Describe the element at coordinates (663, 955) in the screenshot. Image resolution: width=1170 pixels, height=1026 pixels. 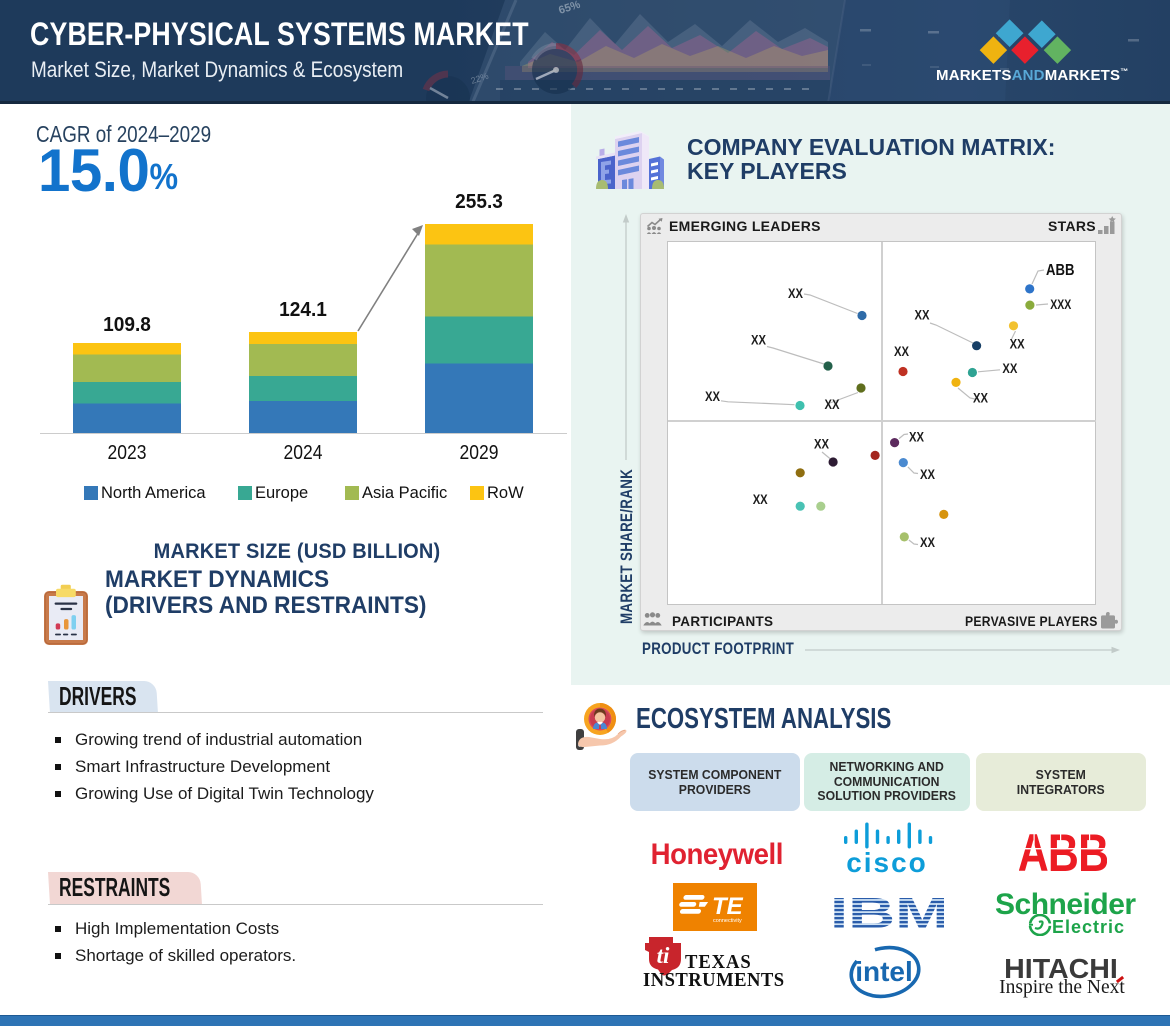
I see `svg-text: ti` at that location.